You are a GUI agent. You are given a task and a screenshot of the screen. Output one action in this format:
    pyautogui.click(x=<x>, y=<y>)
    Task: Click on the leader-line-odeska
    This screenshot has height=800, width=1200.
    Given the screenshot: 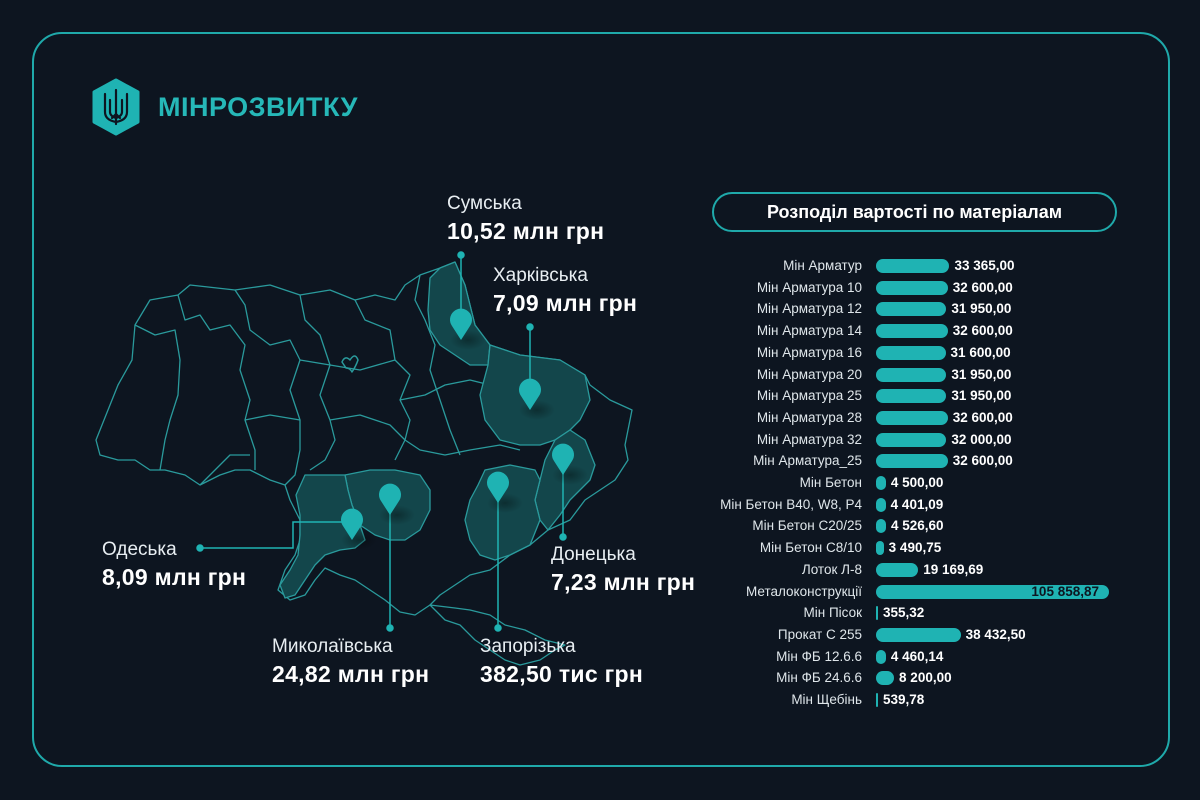 What is the action you would take?
    pyautogui.click(x=272, y=535)
    